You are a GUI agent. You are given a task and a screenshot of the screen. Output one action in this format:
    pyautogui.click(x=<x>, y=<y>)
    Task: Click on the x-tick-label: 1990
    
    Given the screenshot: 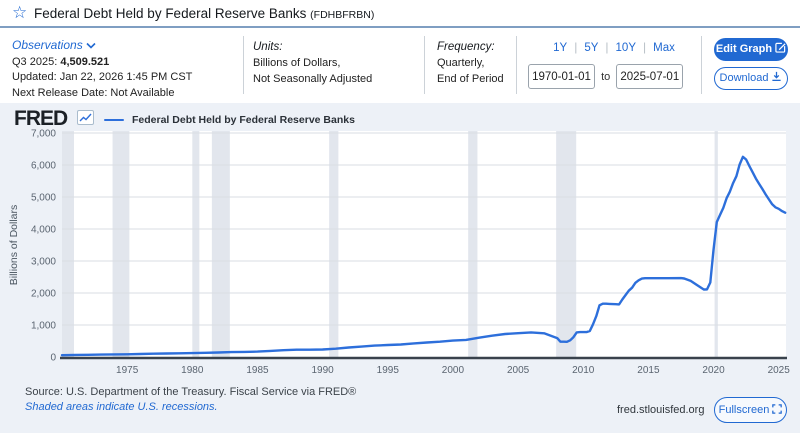 What is the action you would take?
    pyautogui.click(x=322, y=370)
    